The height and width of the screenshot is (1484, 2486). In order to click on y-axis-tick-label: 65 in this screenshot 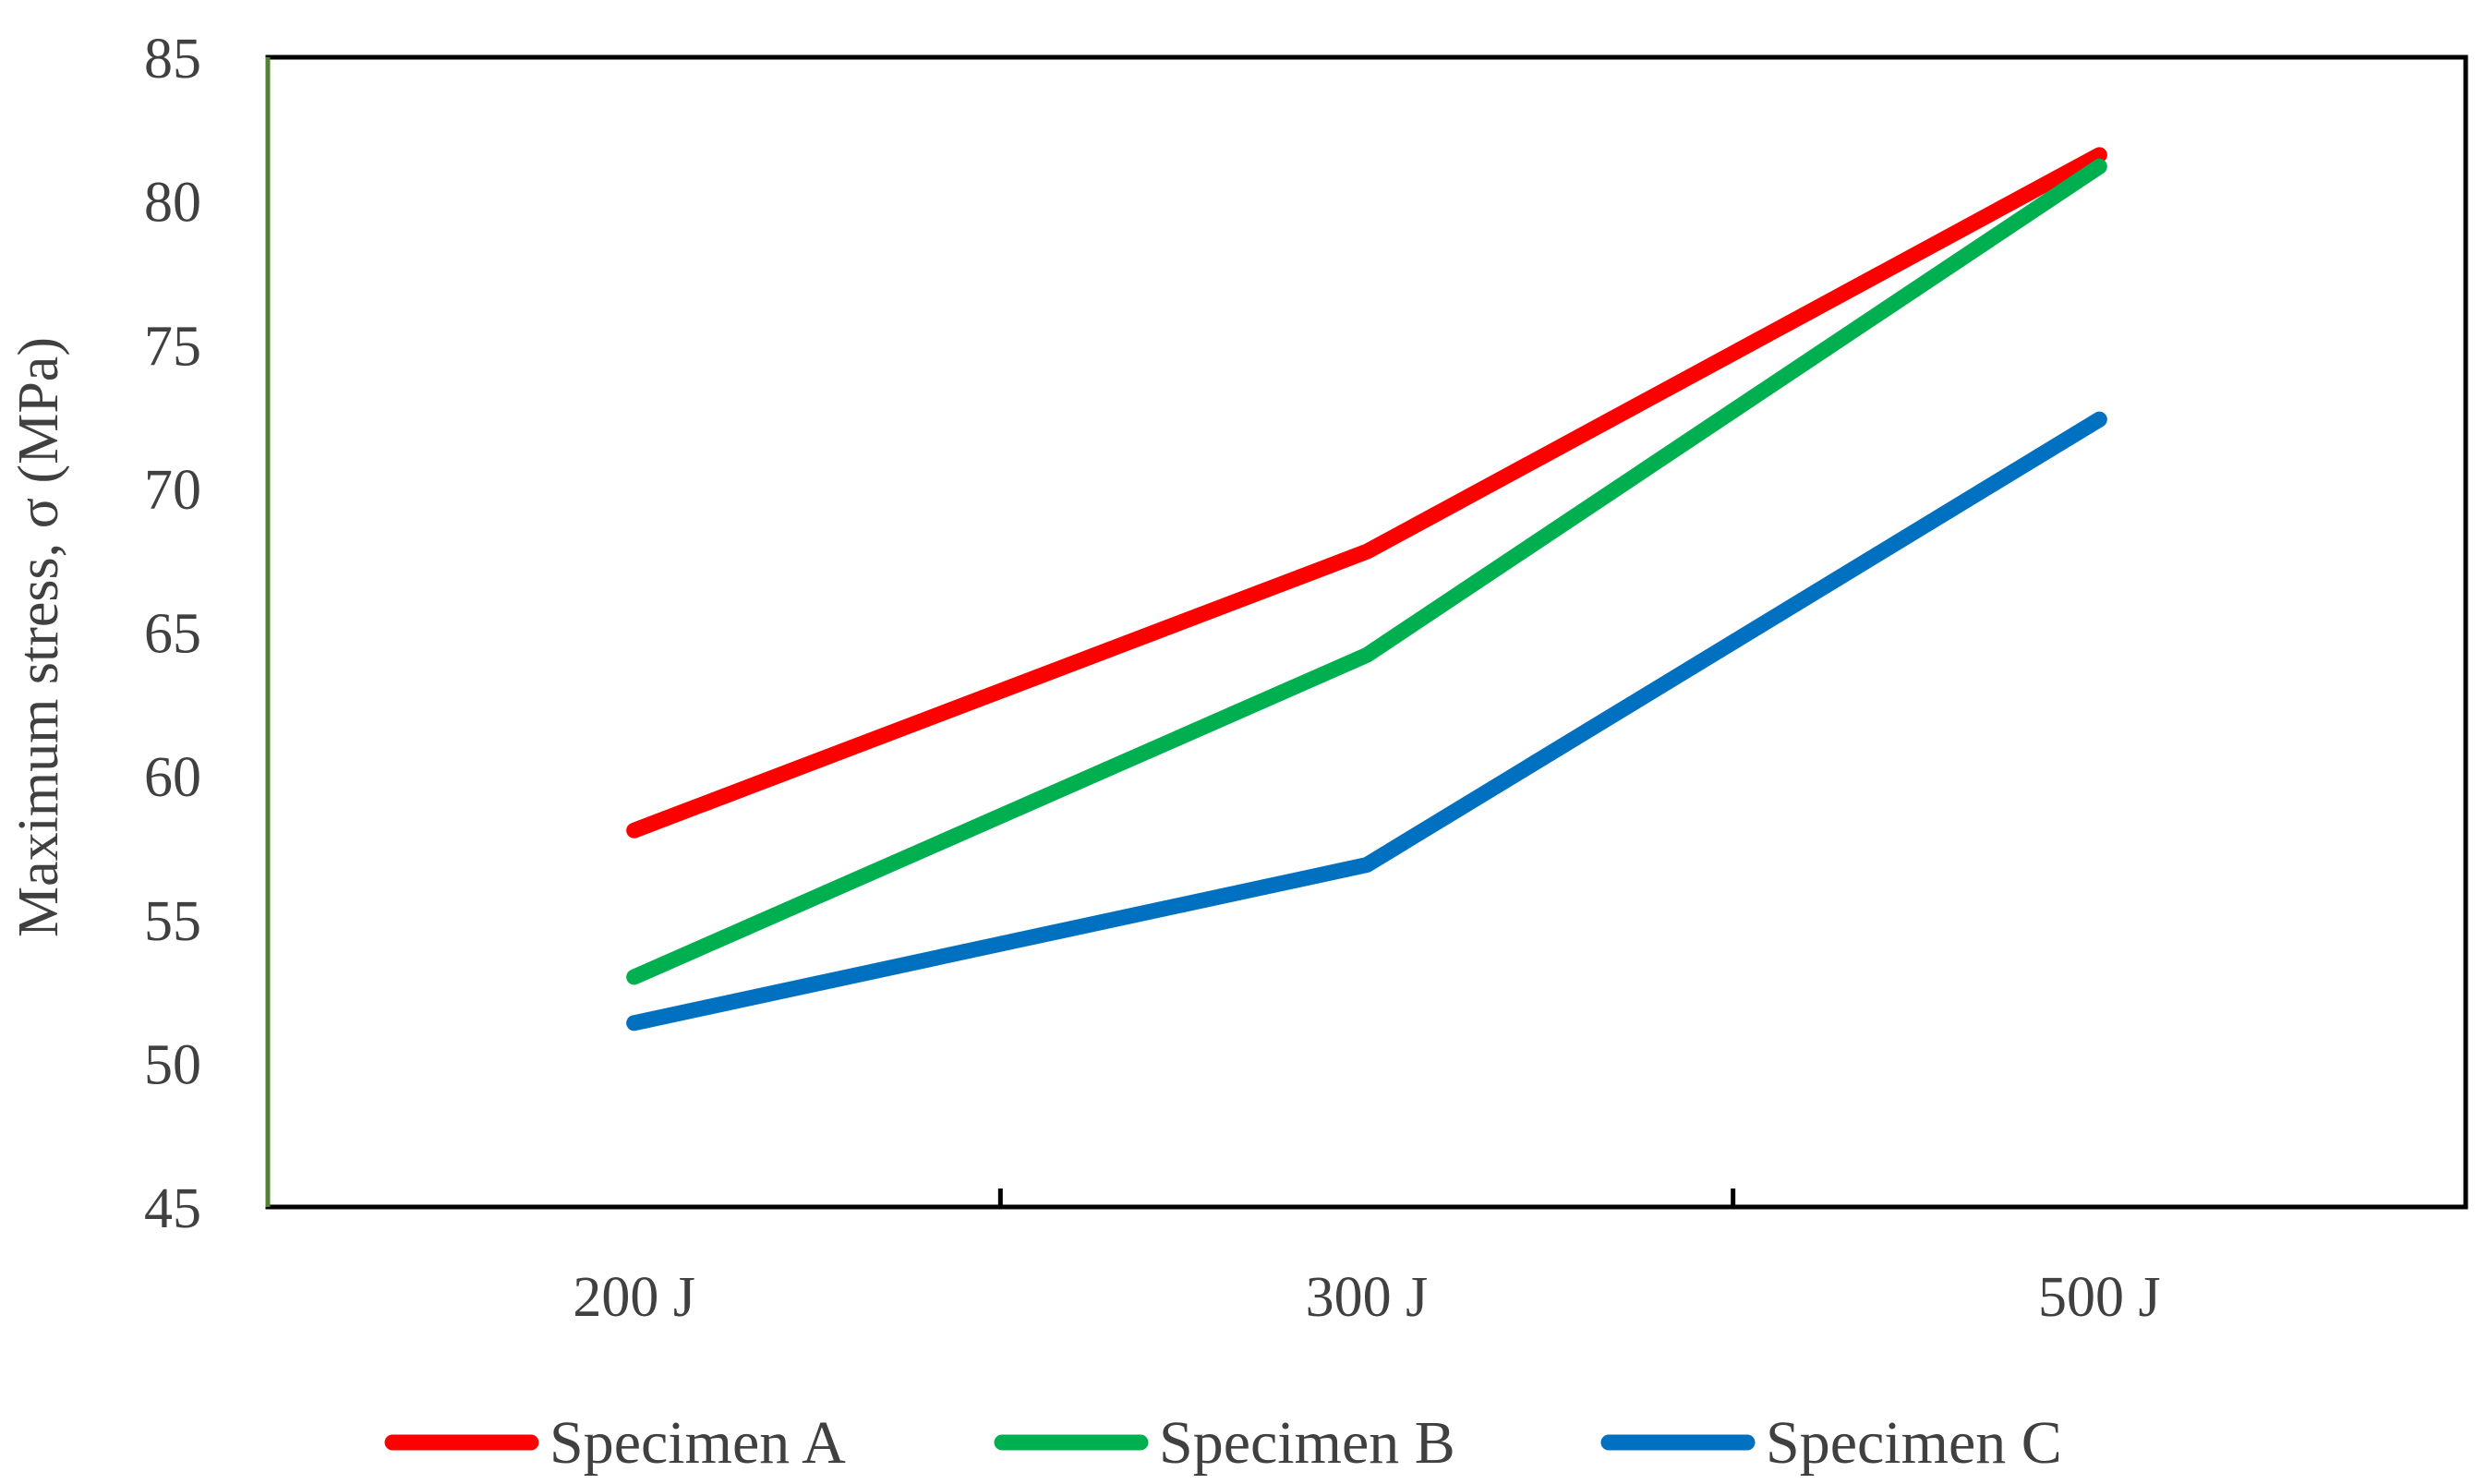, I will do `click(172, 634)`.